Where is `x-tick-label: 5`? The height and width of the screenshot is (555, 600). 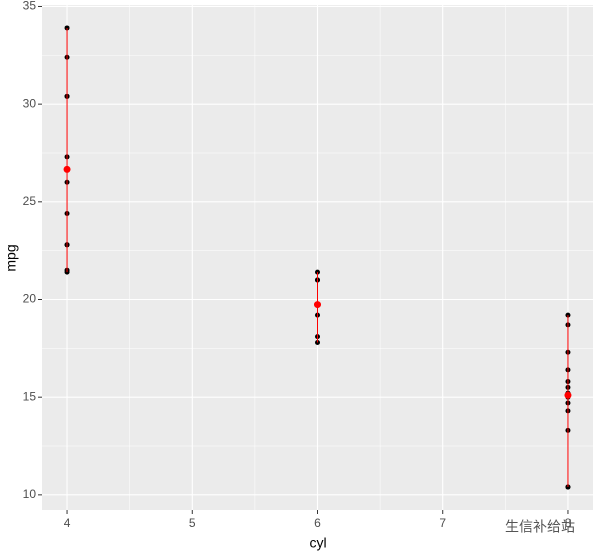 x-tick-label: 5 is located at coordinates (192, 523).